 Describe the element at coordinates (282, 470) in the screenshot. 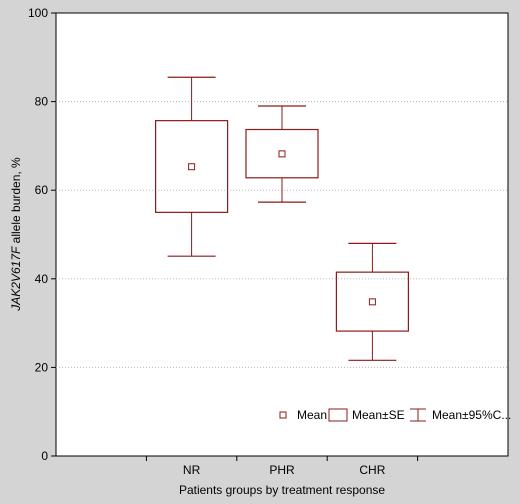

I see `x-tick-label: PHR` at that location.